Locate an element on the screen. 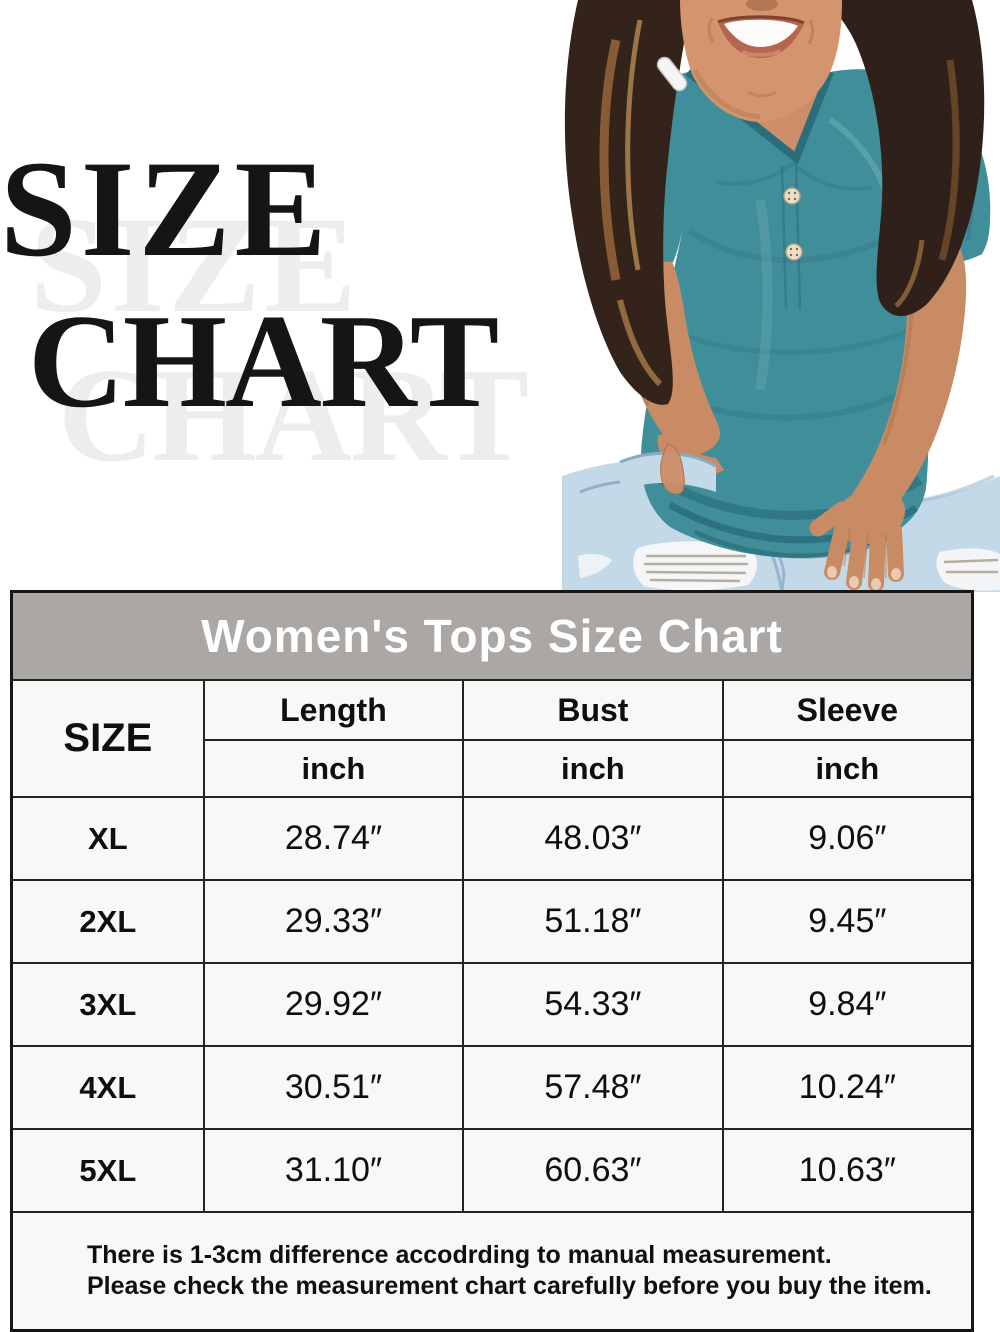 The height and width of the screenshot is (1332, 1000). heading-watermark-size: SIZE is located at coordinates (195, 264).